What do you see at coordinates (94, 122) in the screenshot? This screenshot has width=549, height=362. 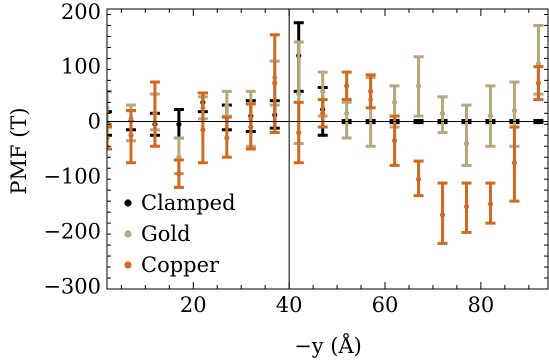 I see `y-tick-label: 0` at bounding box center [94, 122].